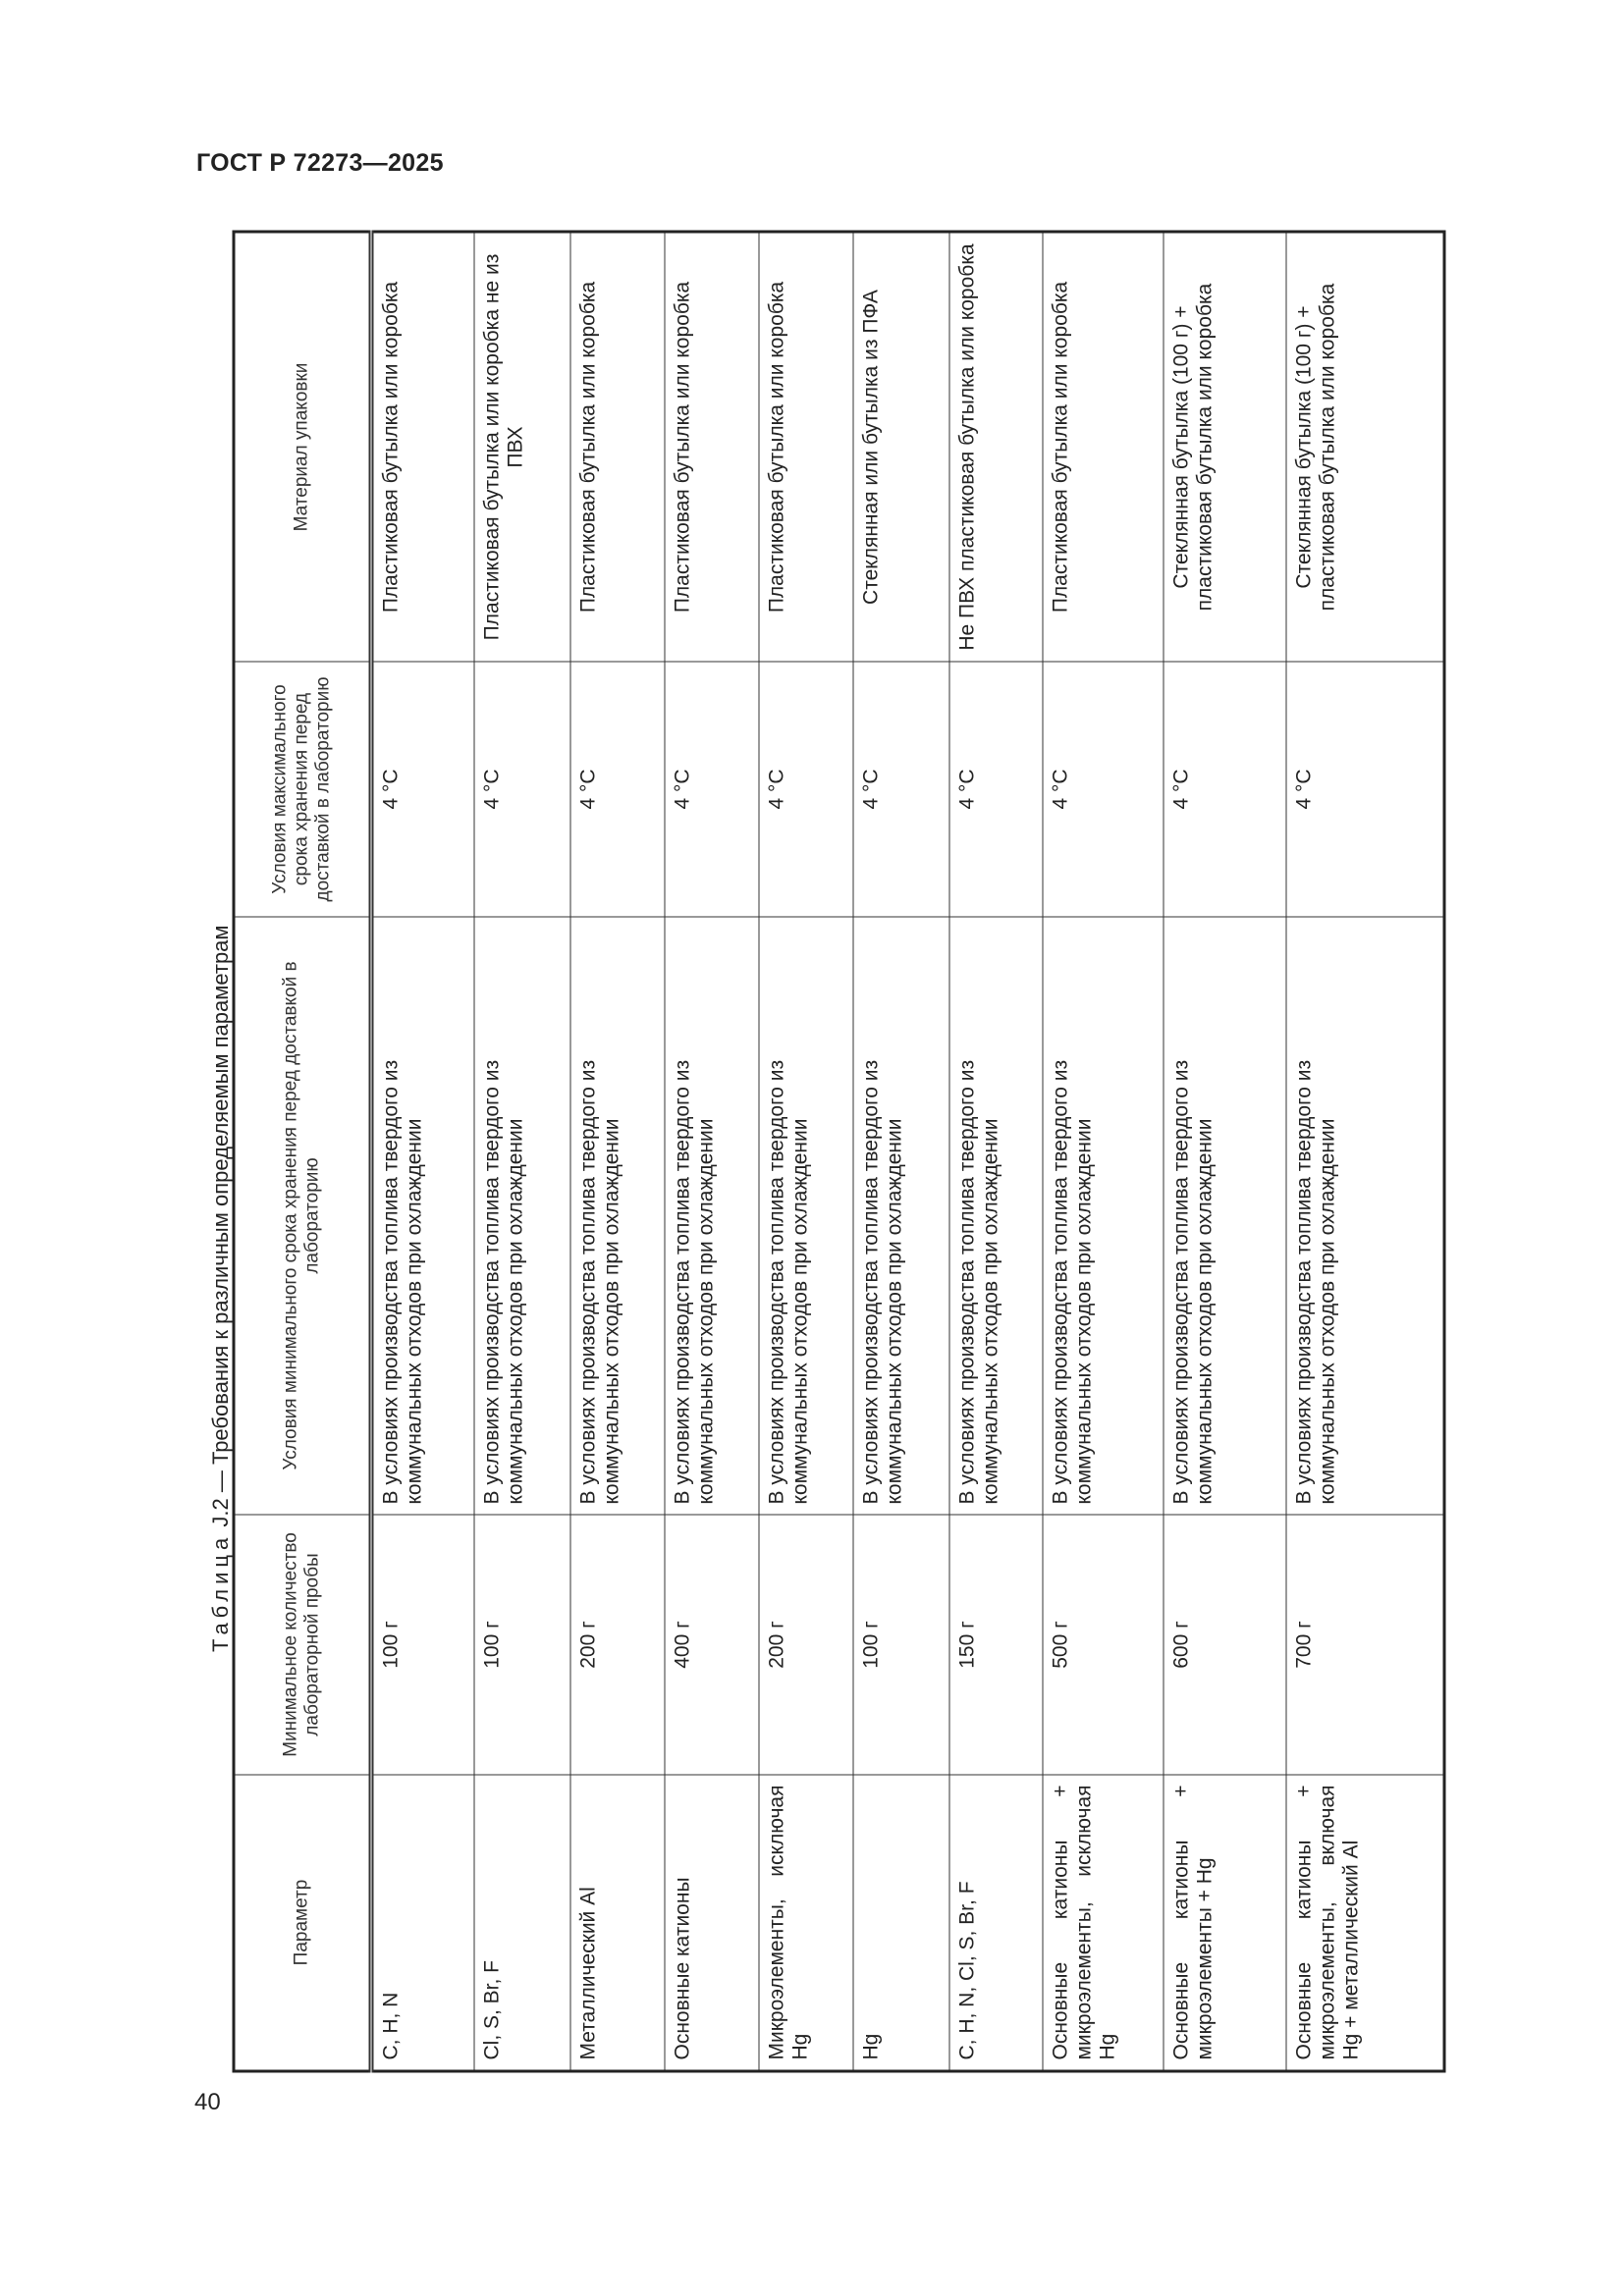  Describe the element at coordinates (1225, 1923) in the screenshot. I see `cell-parameter: Основные катионы + микроэлементы + Hg` at that location.